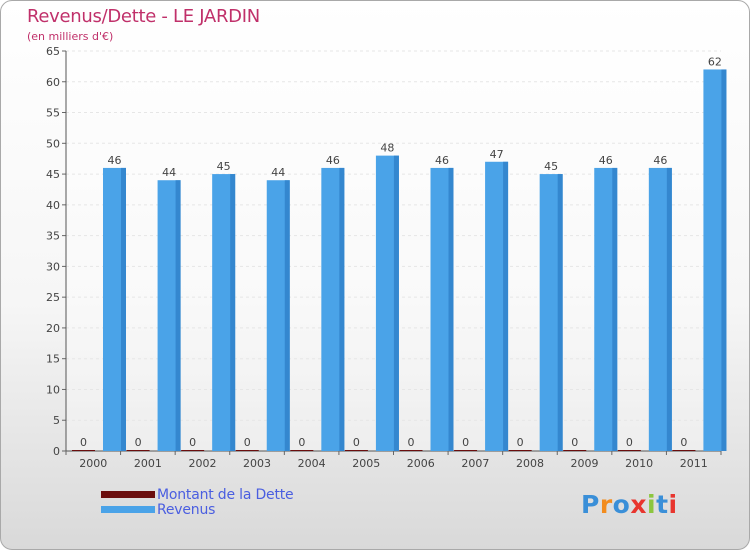  What do you see at coordinates (715, 61) in the screenshot?
I see `revenue-data-label: 62` at bounding box center [715, 61].